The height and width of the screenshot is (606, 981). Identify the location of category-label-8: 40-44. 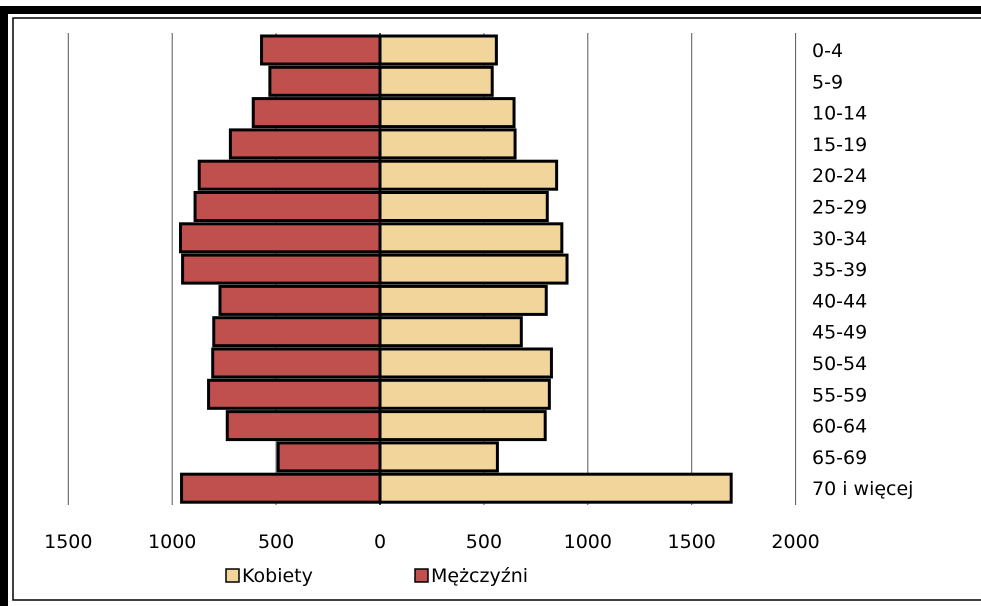
(839, 301).